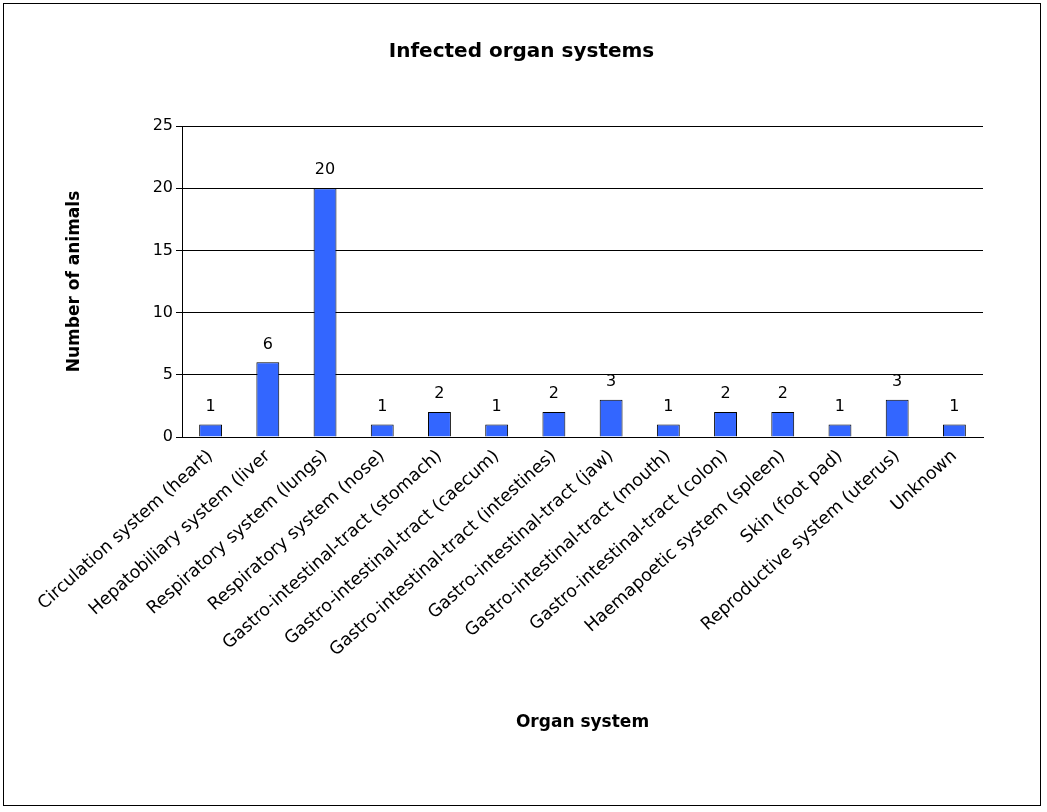 Image resolution: width=1047 pixels, height=812 pixels. What do you see at coordinates (162, 125) in the screenshot?
I see `y-tick-label: 25` at bounding box center [162, 125].